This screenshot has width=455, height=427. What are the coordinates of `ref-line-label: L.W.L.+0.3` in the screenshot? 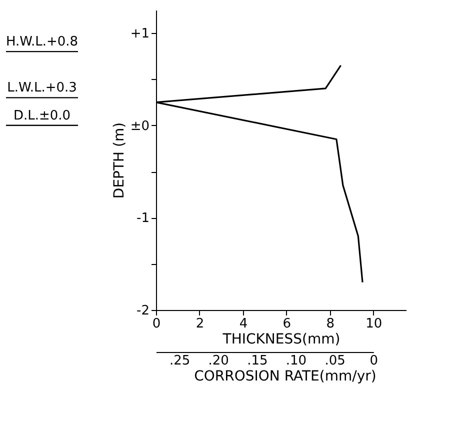 It's located at (42, 88).